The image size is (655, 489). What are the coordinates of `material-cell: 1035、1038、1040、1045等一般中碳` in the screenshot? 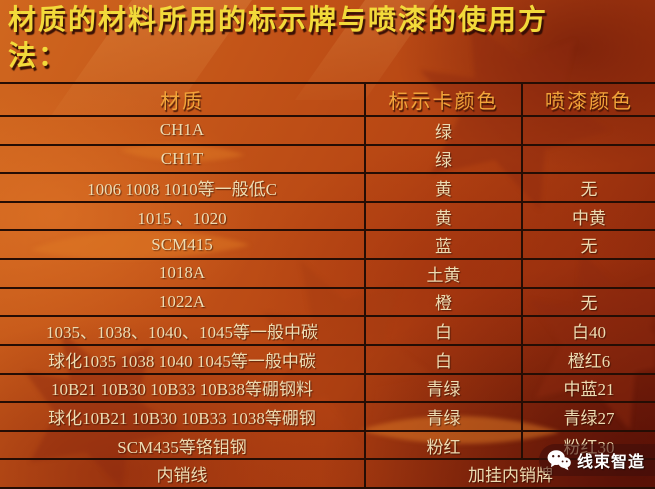 It's located at (183, 331).